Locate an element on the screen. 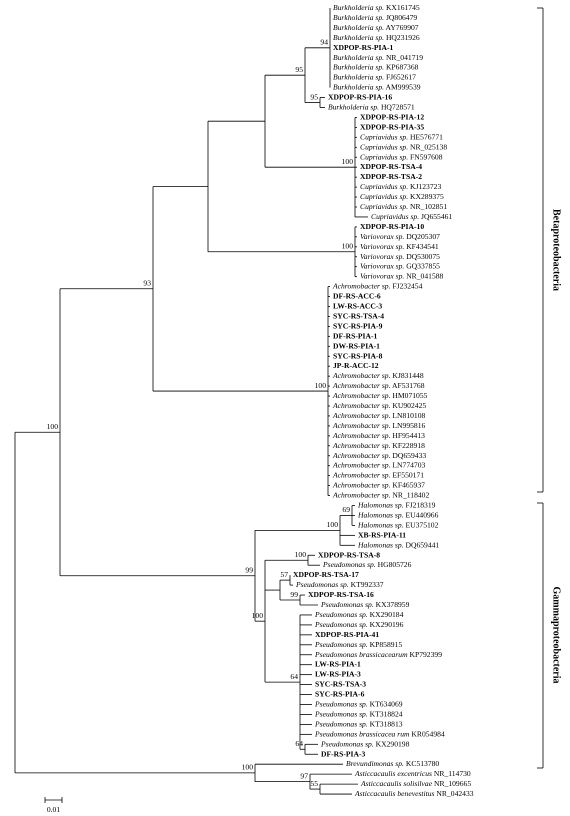  accession: KX378959 is located at coordinates (393, 604).